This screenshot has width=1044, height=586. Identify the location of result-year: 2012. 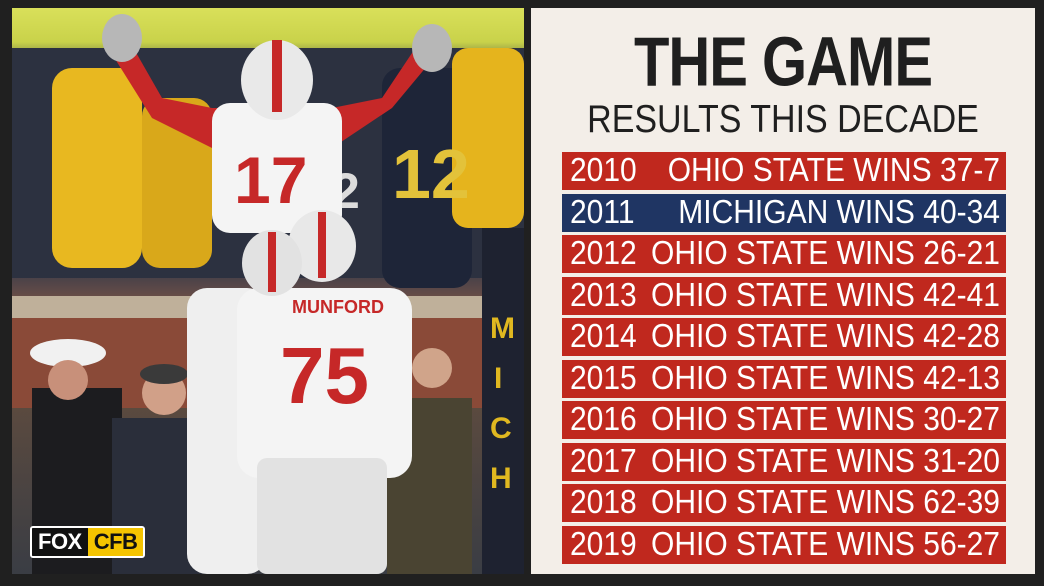
(603, 253).